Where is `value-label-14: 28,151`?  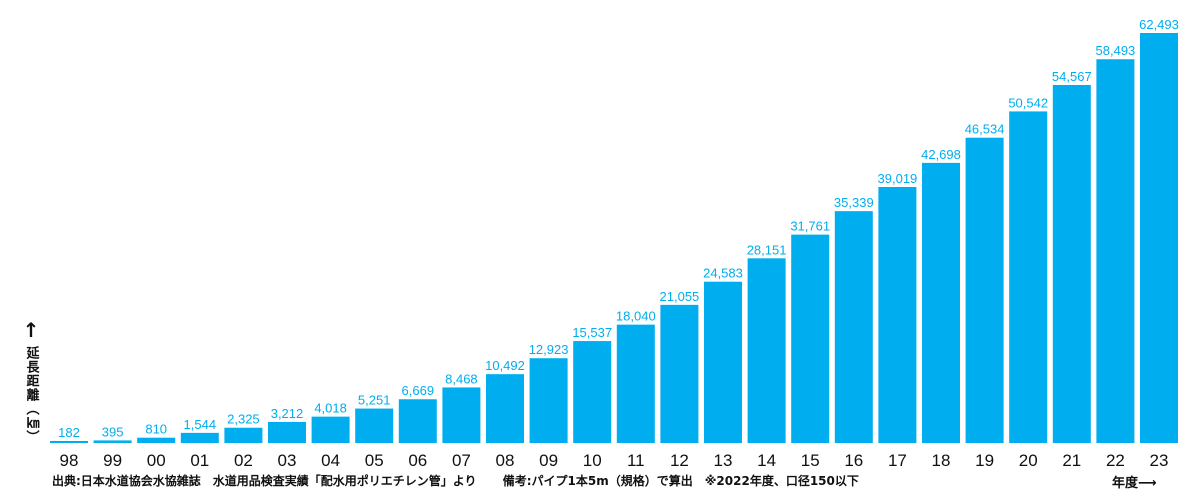 value-label-14: 28,151 is located at coordinates (767, 249).